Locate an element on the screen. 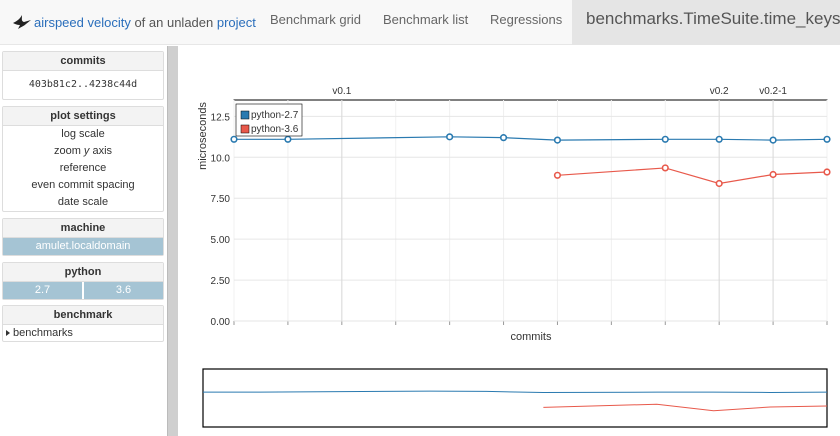 The image size is (840, 436). y-tick-label: 12.5 is located at coordinates (221, 117).